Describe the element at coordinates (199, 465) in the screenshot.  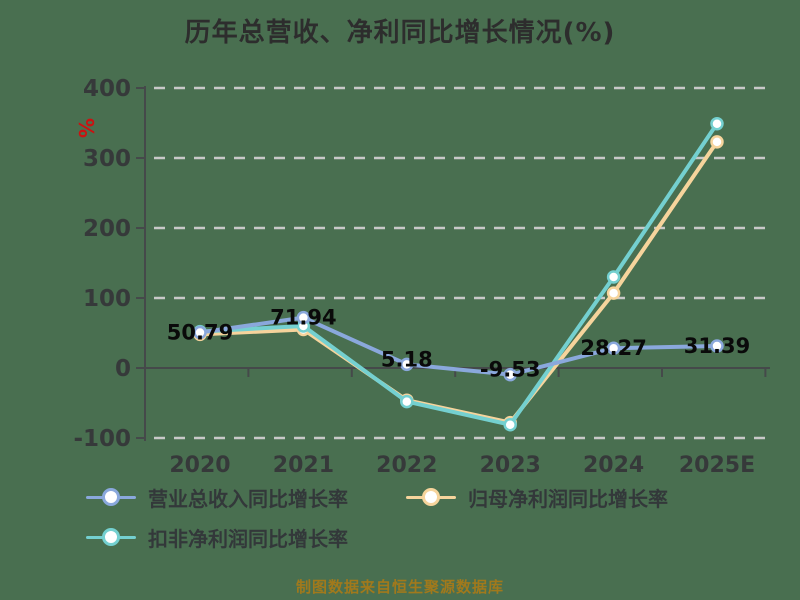
I see `svg-text: 2020` at that location.